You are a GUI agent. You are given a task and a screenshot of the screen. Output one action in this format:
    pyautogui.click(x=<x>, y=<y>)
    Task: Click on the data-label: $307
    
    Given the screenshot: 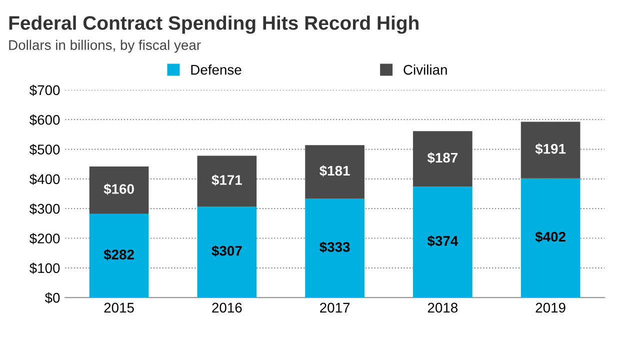 What is the action you would take?
    pyautogui.click(x=227, y=251)
    